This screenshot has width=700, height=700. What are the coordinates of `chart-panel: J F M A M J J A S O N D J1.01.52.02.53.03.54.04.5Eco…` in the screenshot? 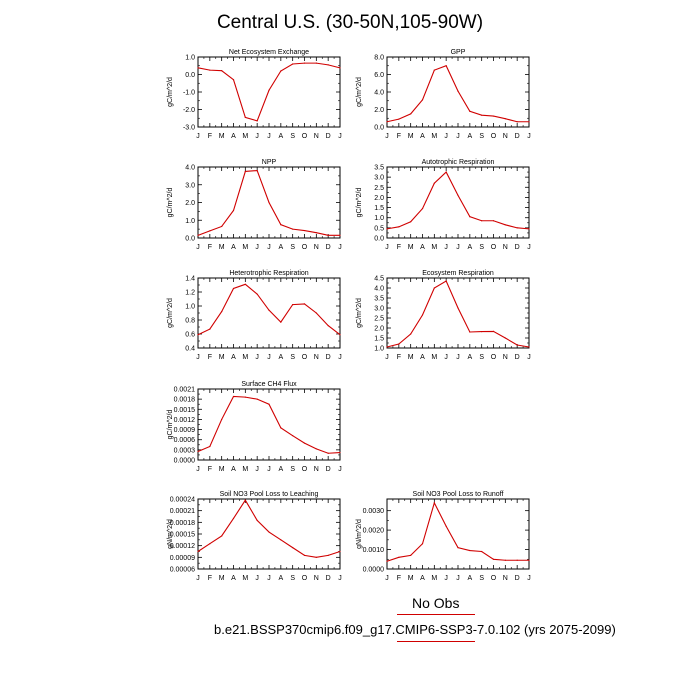 It's located at (443, 315).